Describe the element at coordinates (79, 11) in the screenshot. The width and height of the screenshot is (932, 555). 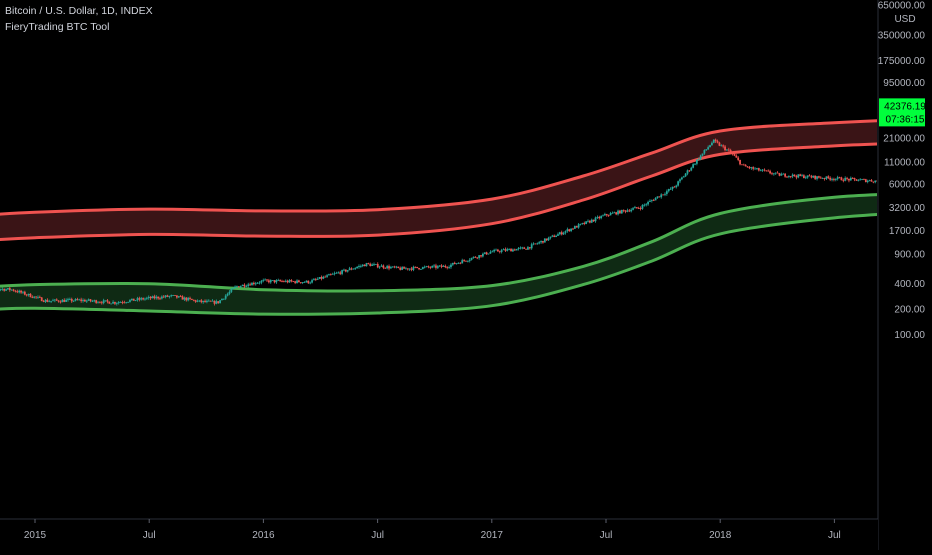
I see `symbol-title: Bitcoin / U.S. Dollar, 1D, INDEX` at that location.